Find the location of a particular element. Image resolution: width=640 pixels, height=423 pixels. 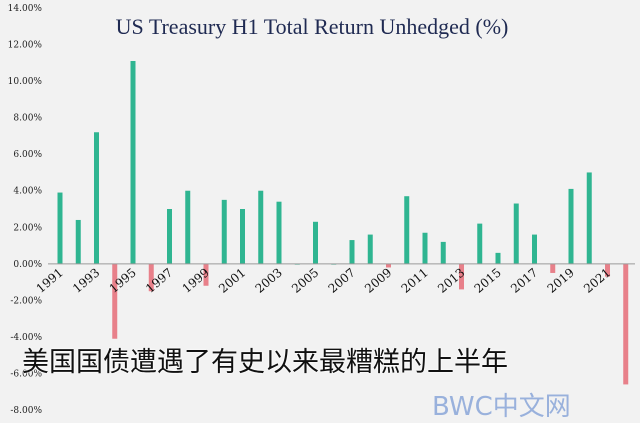

y-tick-label: -6.00% is located at coordinates (26, 374).